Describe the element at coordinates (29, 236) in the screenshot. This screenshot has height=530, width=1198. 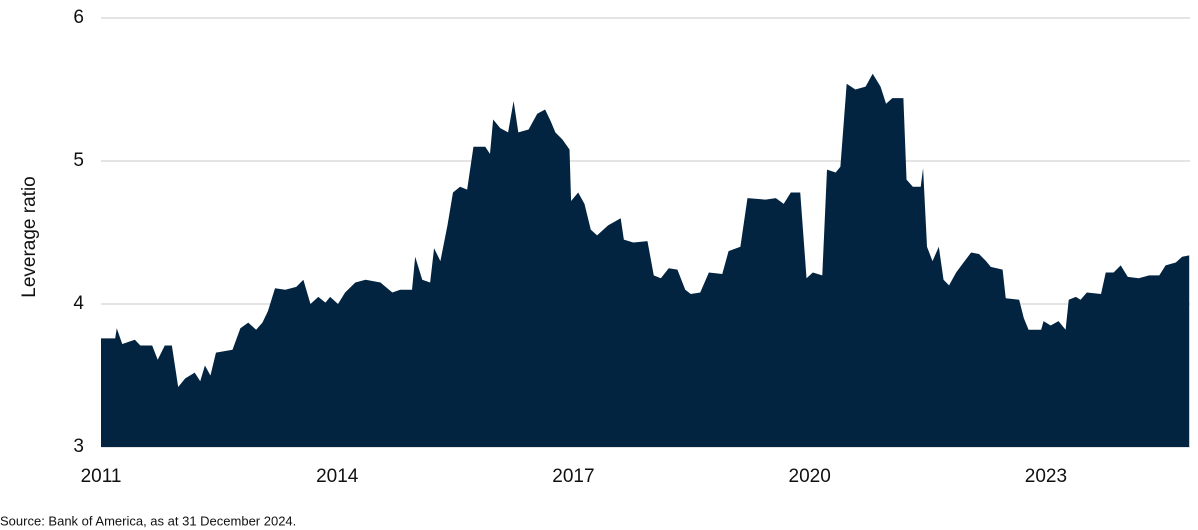
I see `y-axis-label: Leverage ratio` at that location.